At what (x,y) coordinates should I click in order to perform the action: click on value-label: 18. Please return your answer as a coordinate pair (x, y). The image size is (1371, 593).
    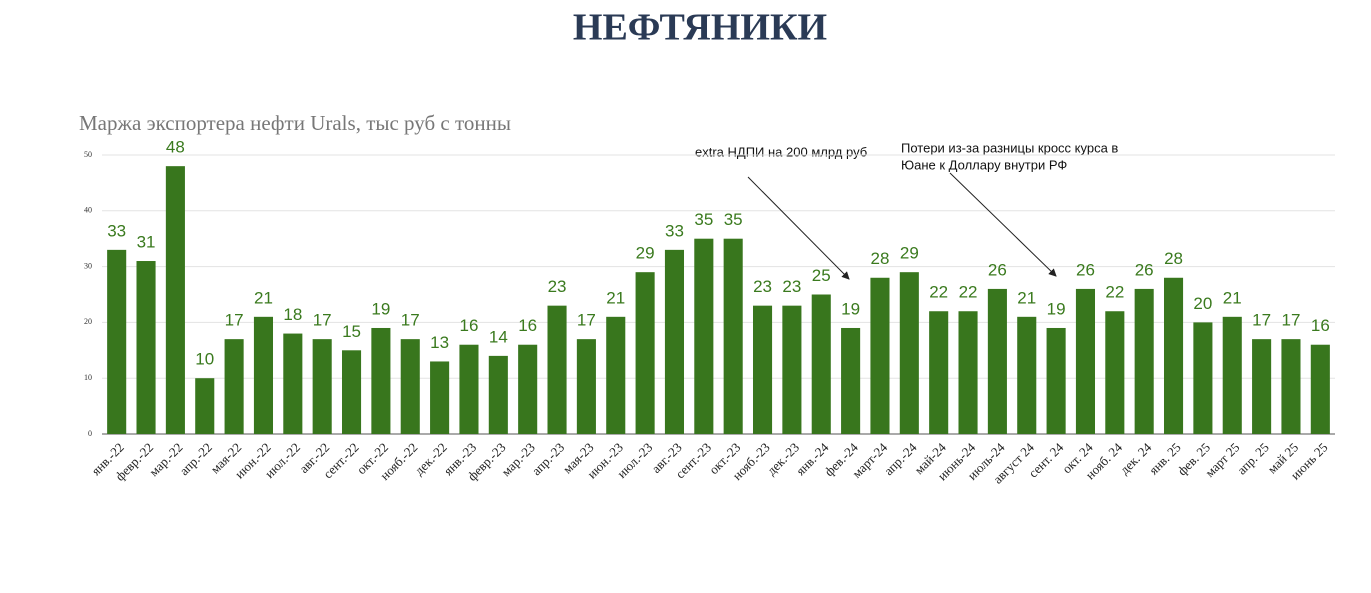
    Looking at the image, I should click on (292, 314).